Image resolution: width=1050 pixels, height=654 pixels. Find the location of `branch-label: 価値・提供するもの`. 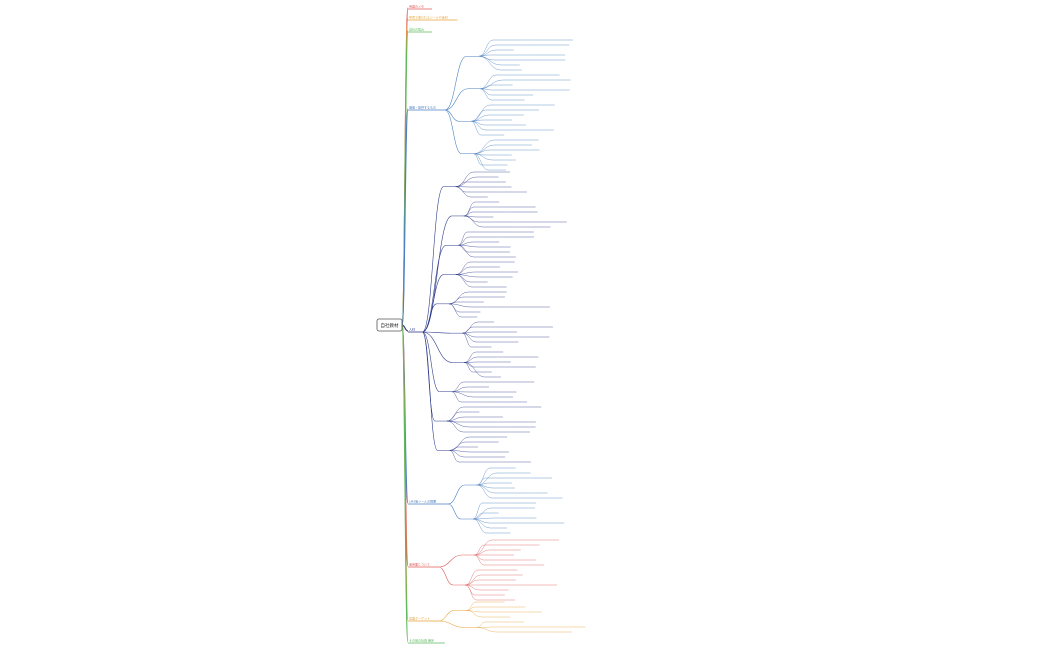

branch-label: 価値・提供するもの is located at coordinates (422, 107).